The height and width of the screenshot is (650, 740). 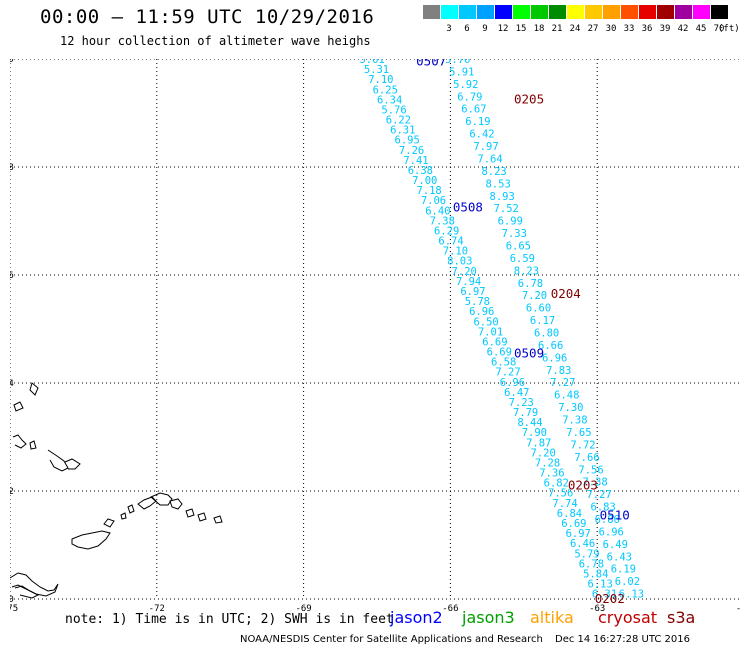 I want to click on legend-tick-label: 45, so click(x=701, y=29).